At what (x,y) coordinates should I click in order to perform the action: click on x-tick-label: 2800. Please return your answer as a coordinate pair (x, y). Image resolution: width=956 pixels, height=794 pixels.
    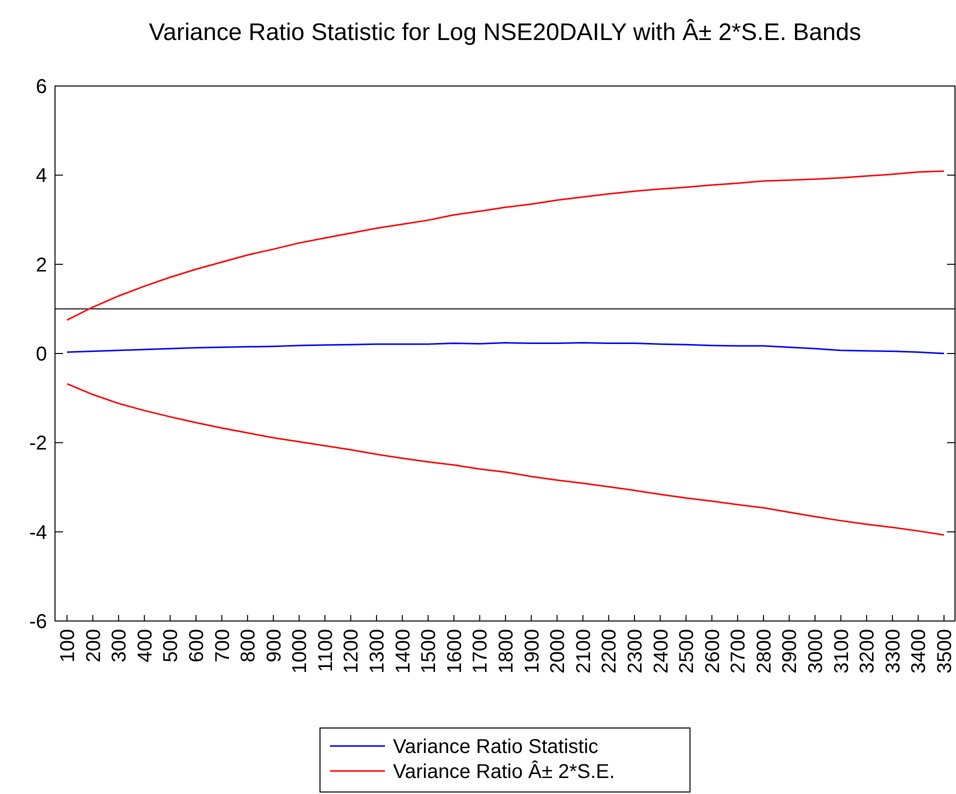
    Looking at the image, I should click on (764, 651).